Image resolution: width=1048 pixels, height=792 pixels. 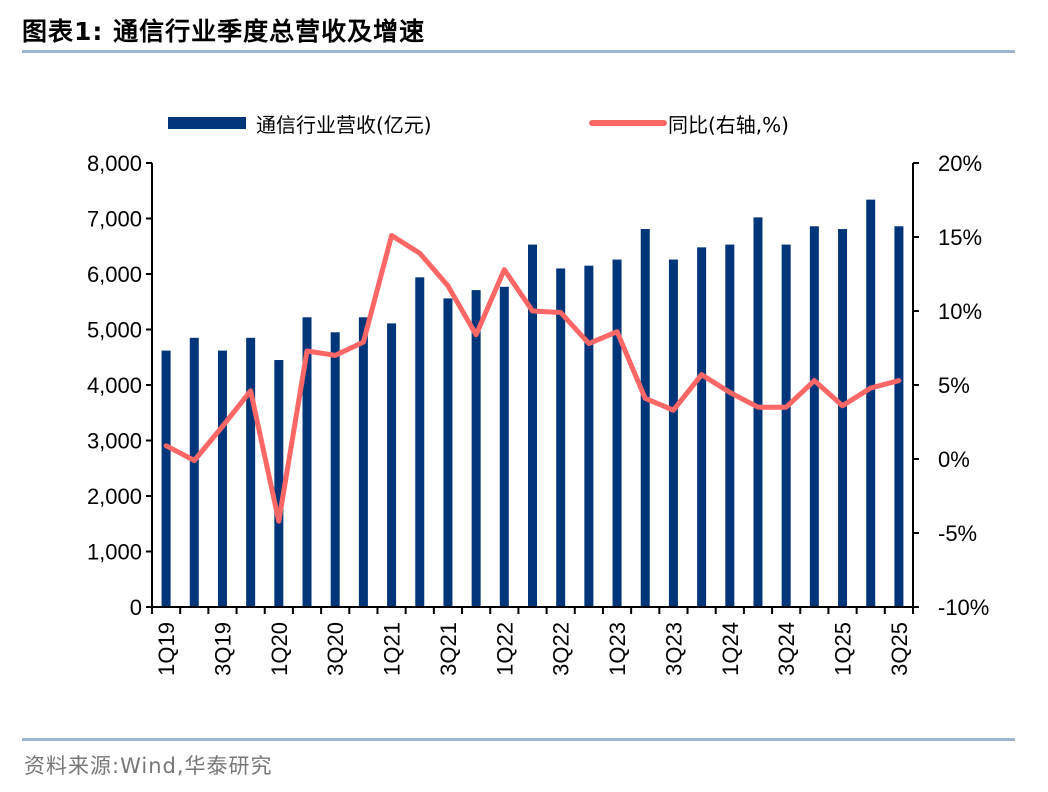 I want to click on bar-1Q22, so click(x=504, y=446).